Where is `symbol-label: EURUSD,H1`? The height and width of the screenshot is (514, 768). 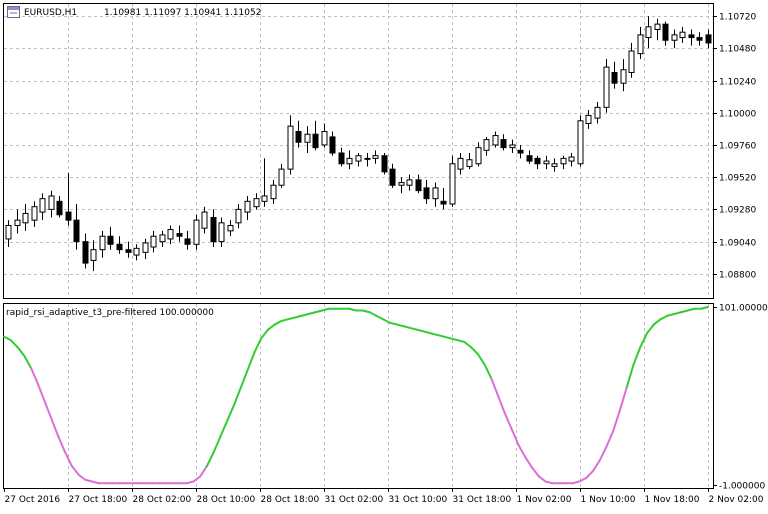 symbol-label: EURUSD,H1 is located at coordinates (50, 13).